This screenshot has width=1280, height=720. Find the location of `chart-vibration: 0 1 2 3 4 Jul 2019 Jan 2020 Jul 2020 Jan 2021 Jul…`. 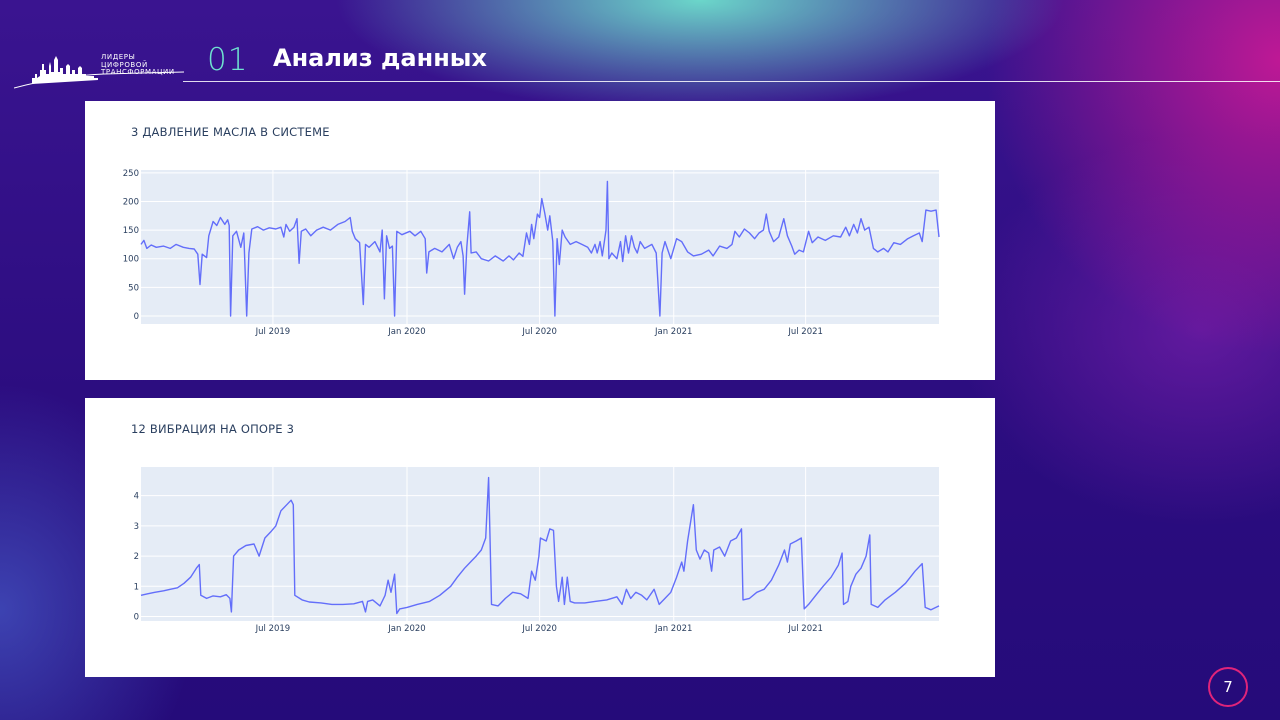

chart-vibration: 0 1 2 3 4 Jul 2019 Jan 2020 Jul 2020 Jan 2021 Jul… is located at coordinates (537, 550).